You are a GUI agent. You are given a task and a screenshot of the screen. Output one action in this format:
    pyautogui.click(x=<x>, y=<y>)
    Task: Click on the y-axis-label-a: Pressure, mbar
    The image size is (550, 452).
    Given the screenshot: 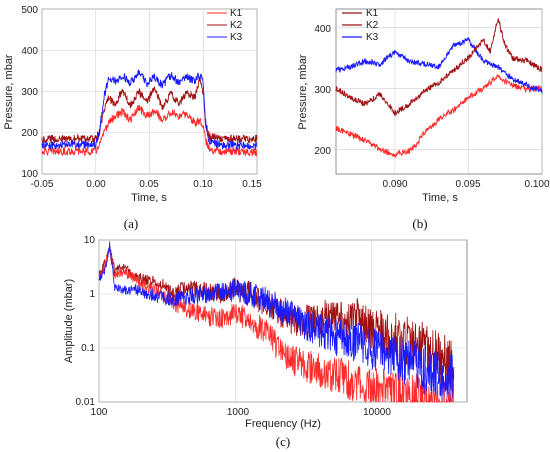 What is the action you would take?
    pyautogui.click(x=9, y=92)
    